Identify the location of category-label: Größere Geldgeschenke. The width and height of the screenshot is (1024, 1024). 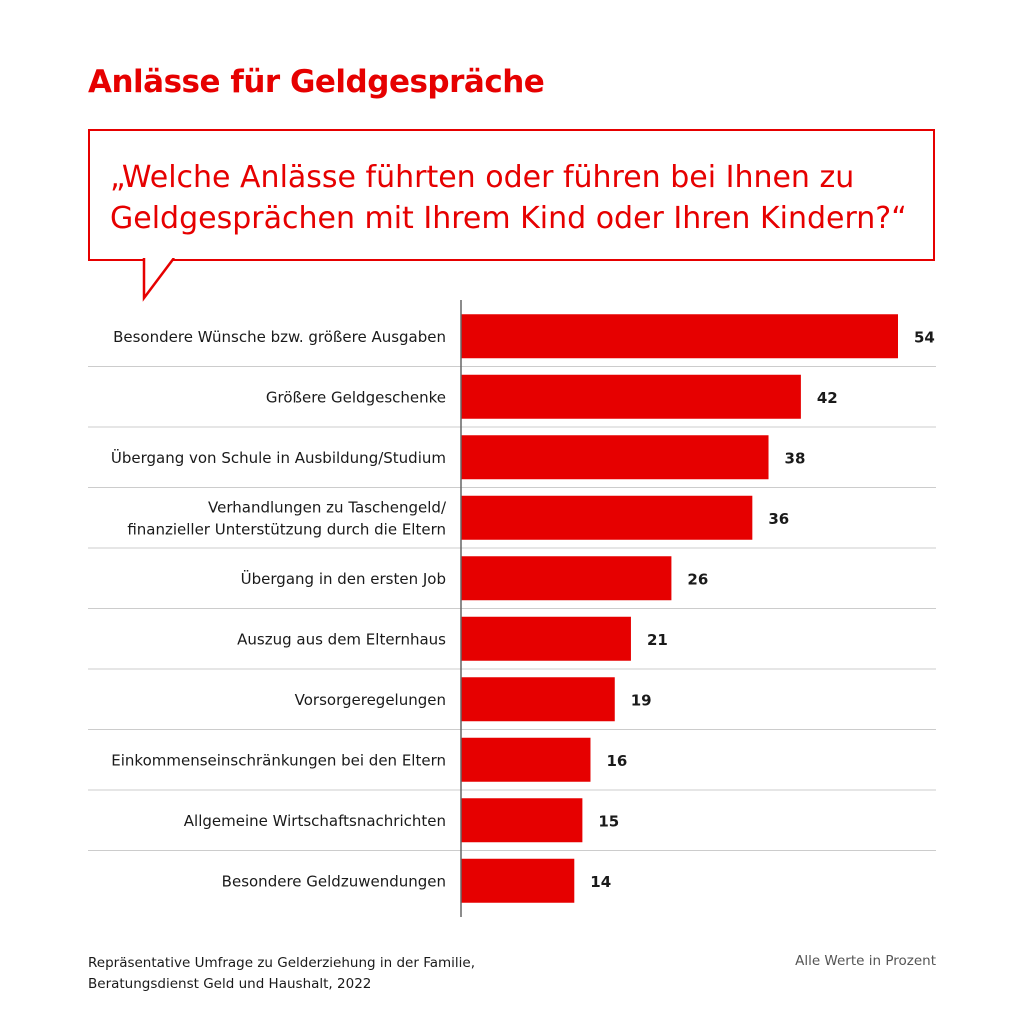
(356, 397).